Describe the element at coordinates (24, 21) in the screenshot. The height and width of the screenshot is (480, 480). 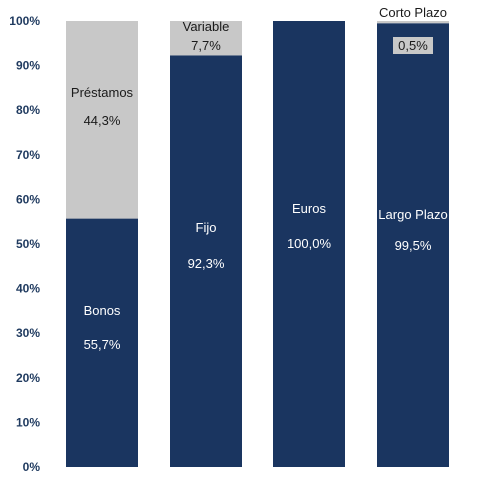
I see `y-tick-label: 100%` at that location.